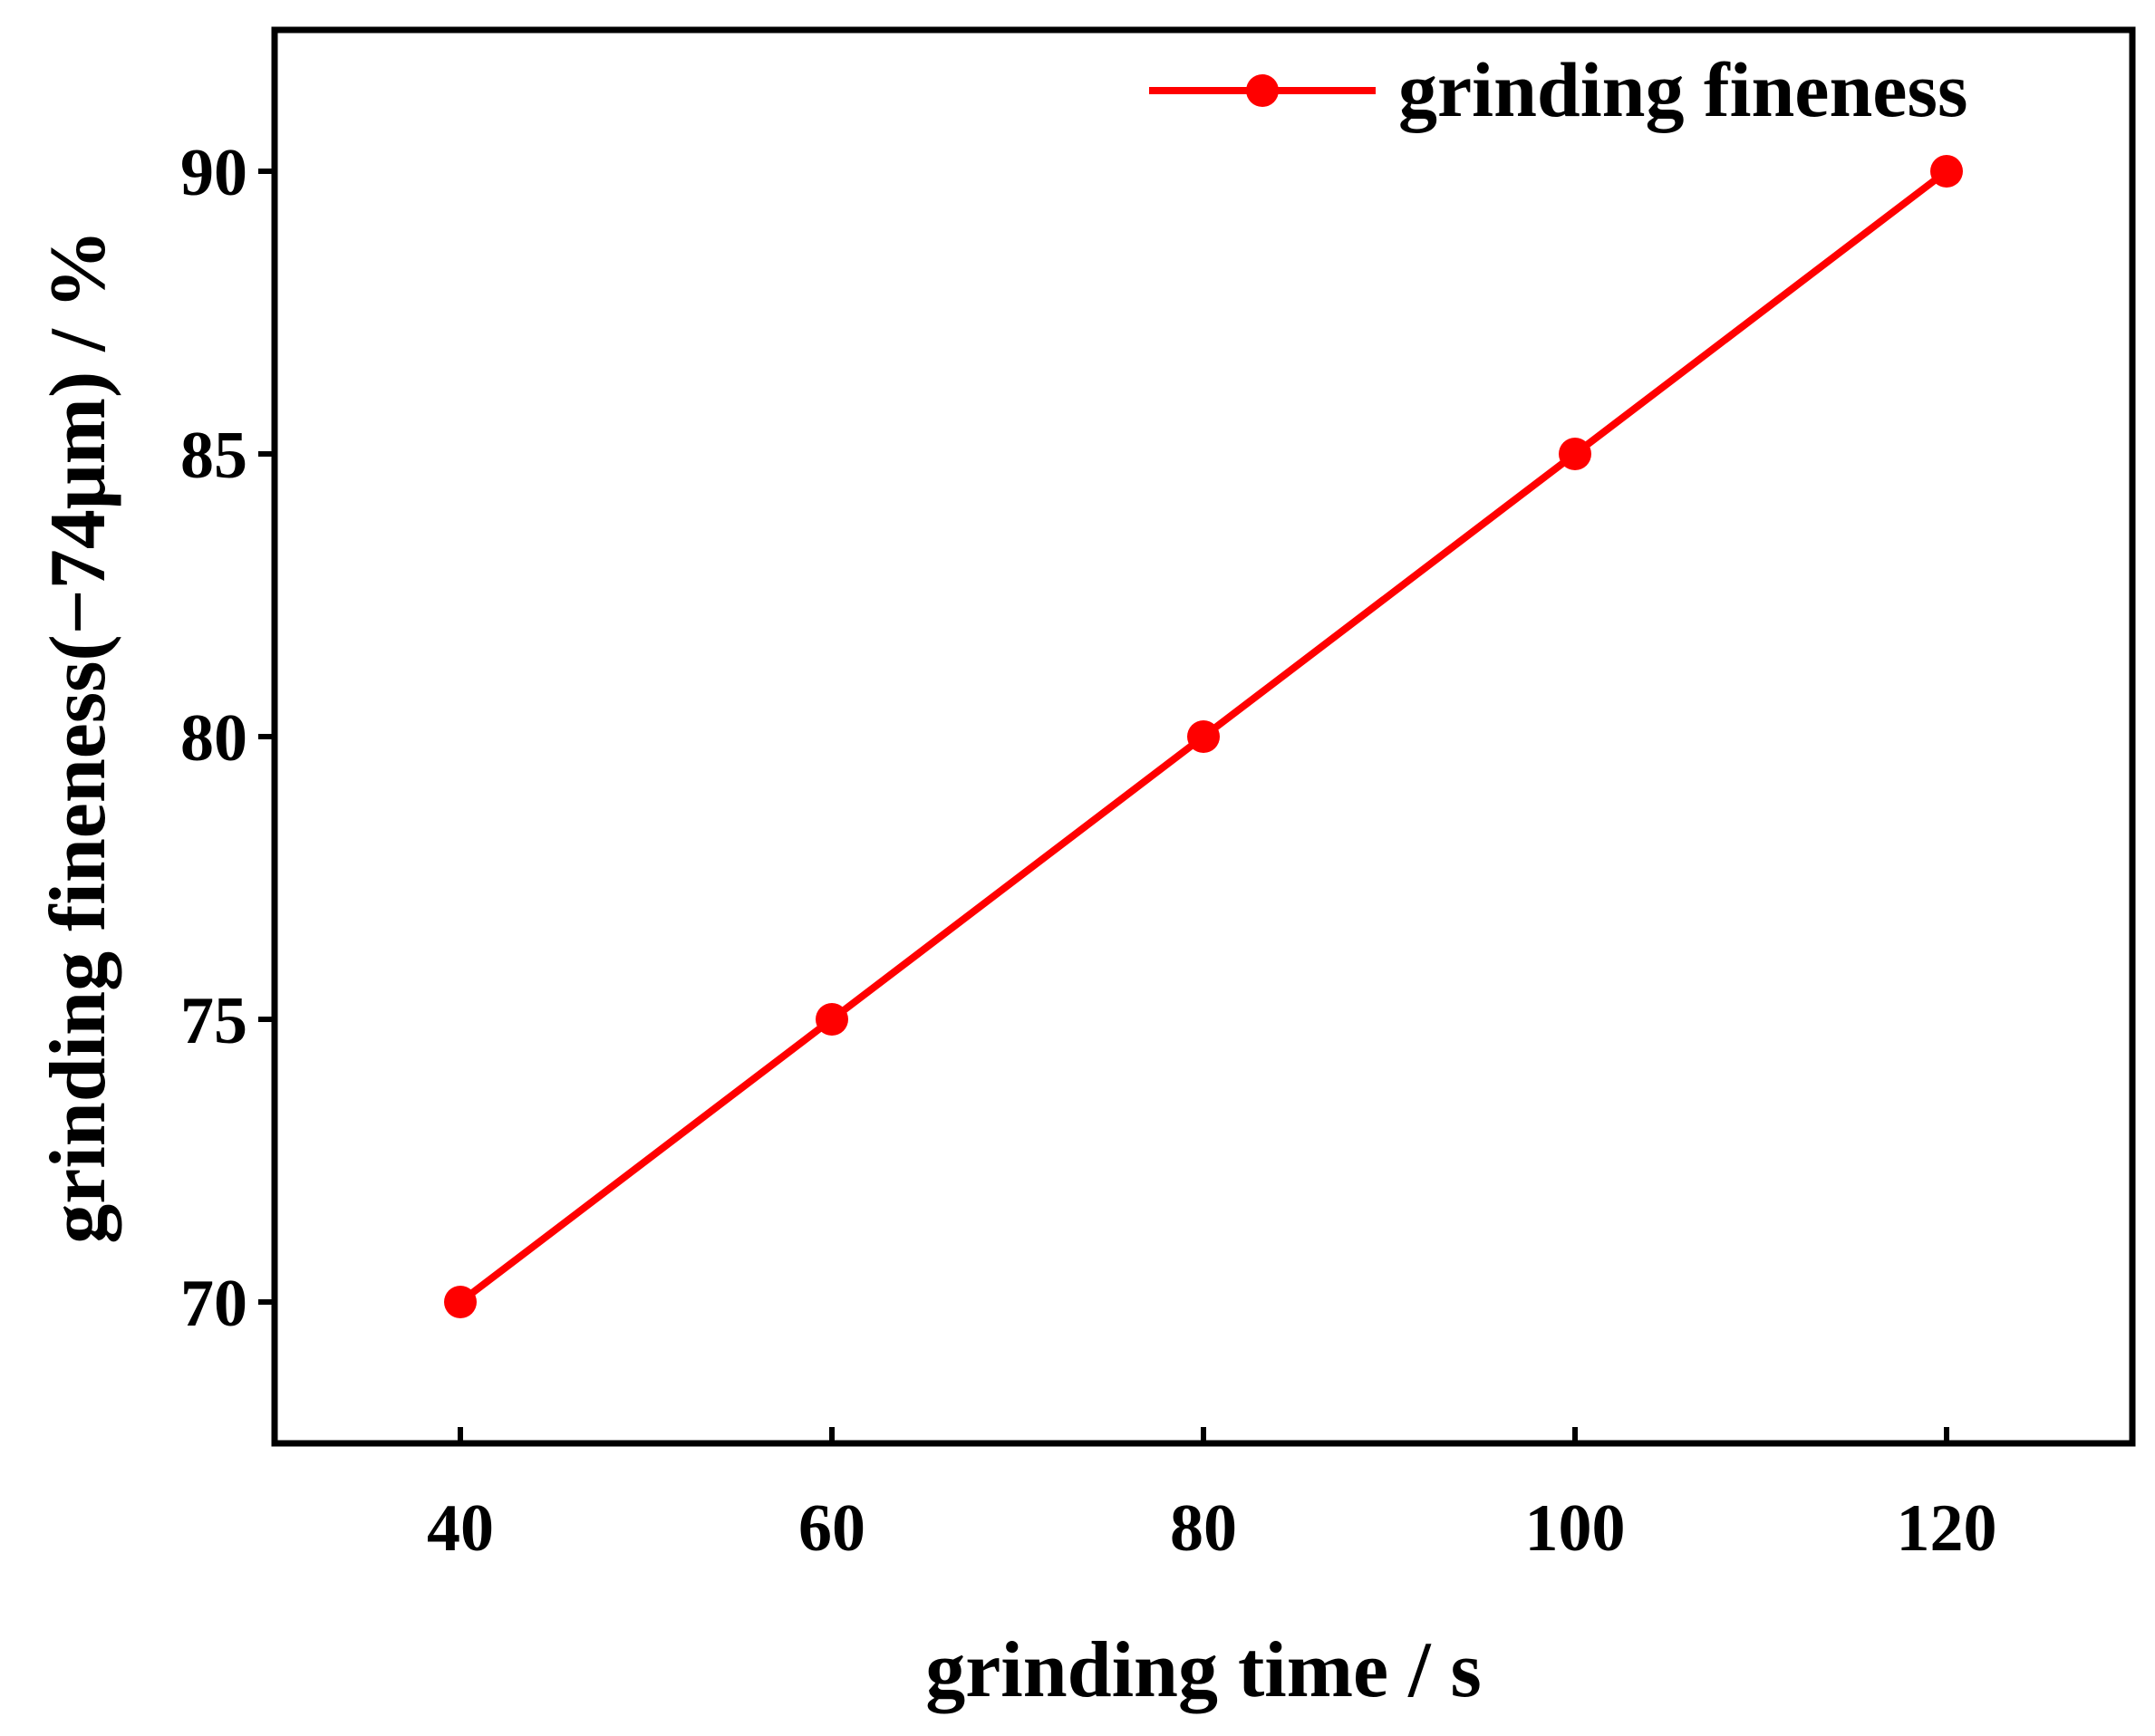 The width and height of the screenshot is (2155, 1736). I want to click on legend: grinding fineness, so click(1558, 89).